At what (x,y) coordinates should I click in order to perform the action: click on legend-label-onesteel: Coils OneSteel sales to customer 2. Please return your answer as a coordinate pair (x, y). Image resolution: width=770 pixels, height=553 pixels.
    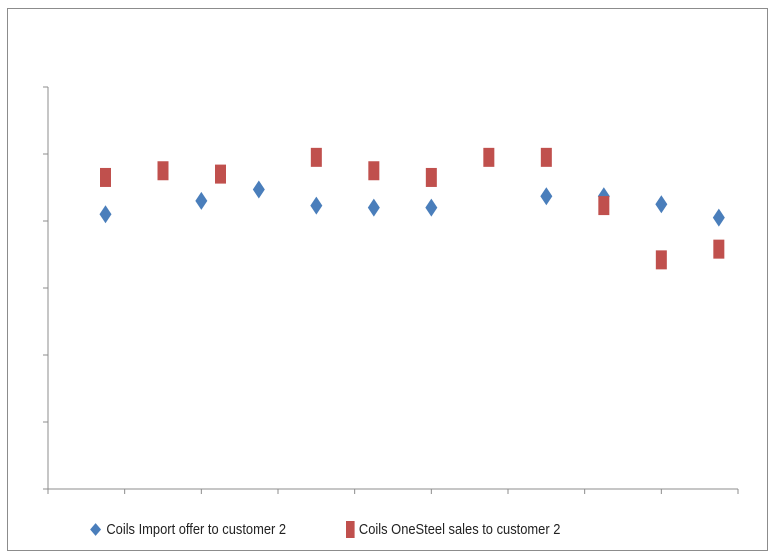
    Looking at the image, I should click on (459, 529).